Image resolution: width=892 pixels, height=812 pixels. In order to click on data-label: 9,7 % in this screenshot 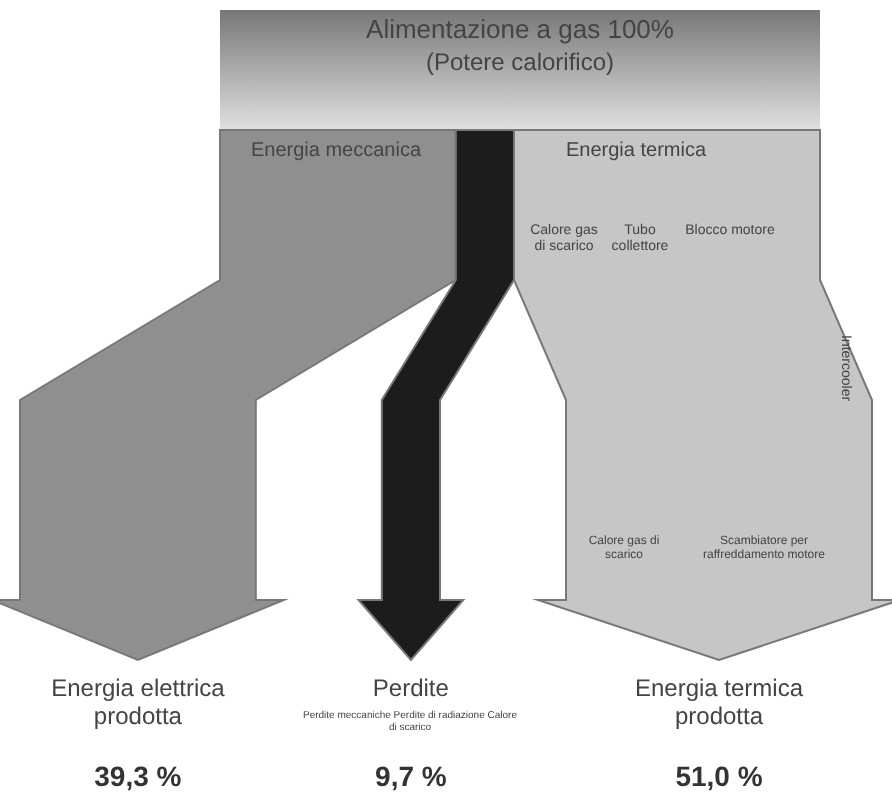, I will do `click(411, 776)`.